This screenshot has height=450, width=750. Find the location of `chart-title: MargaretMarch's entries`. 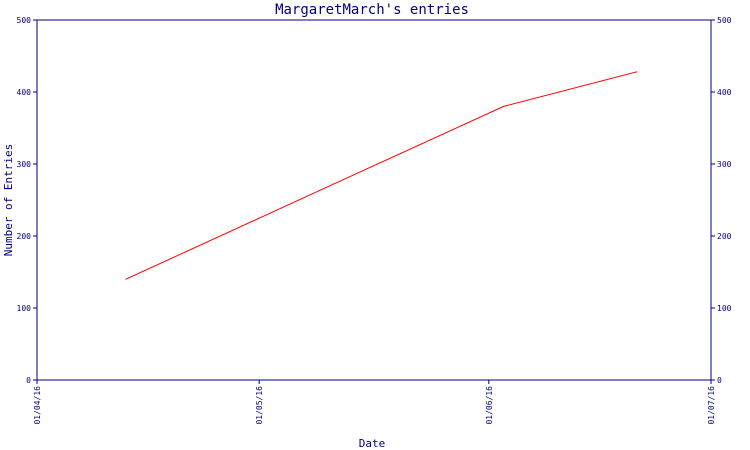

chart-title: MargaretMarch's entries is located at coordinates (372, 10).